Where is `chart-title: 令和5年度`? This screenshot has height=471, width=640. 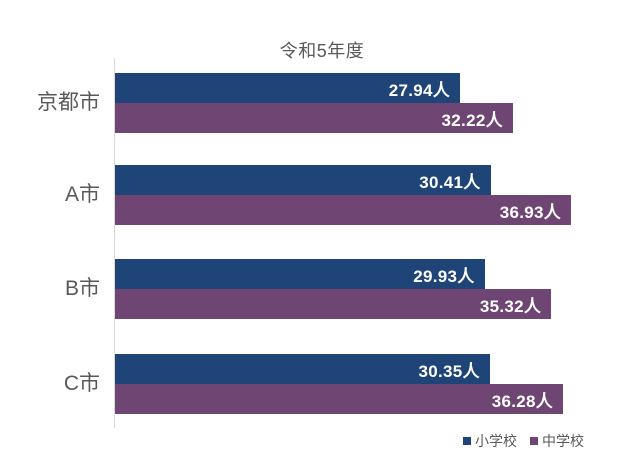
chart-title: 令和5年度 is located at coordinates (322, 51).